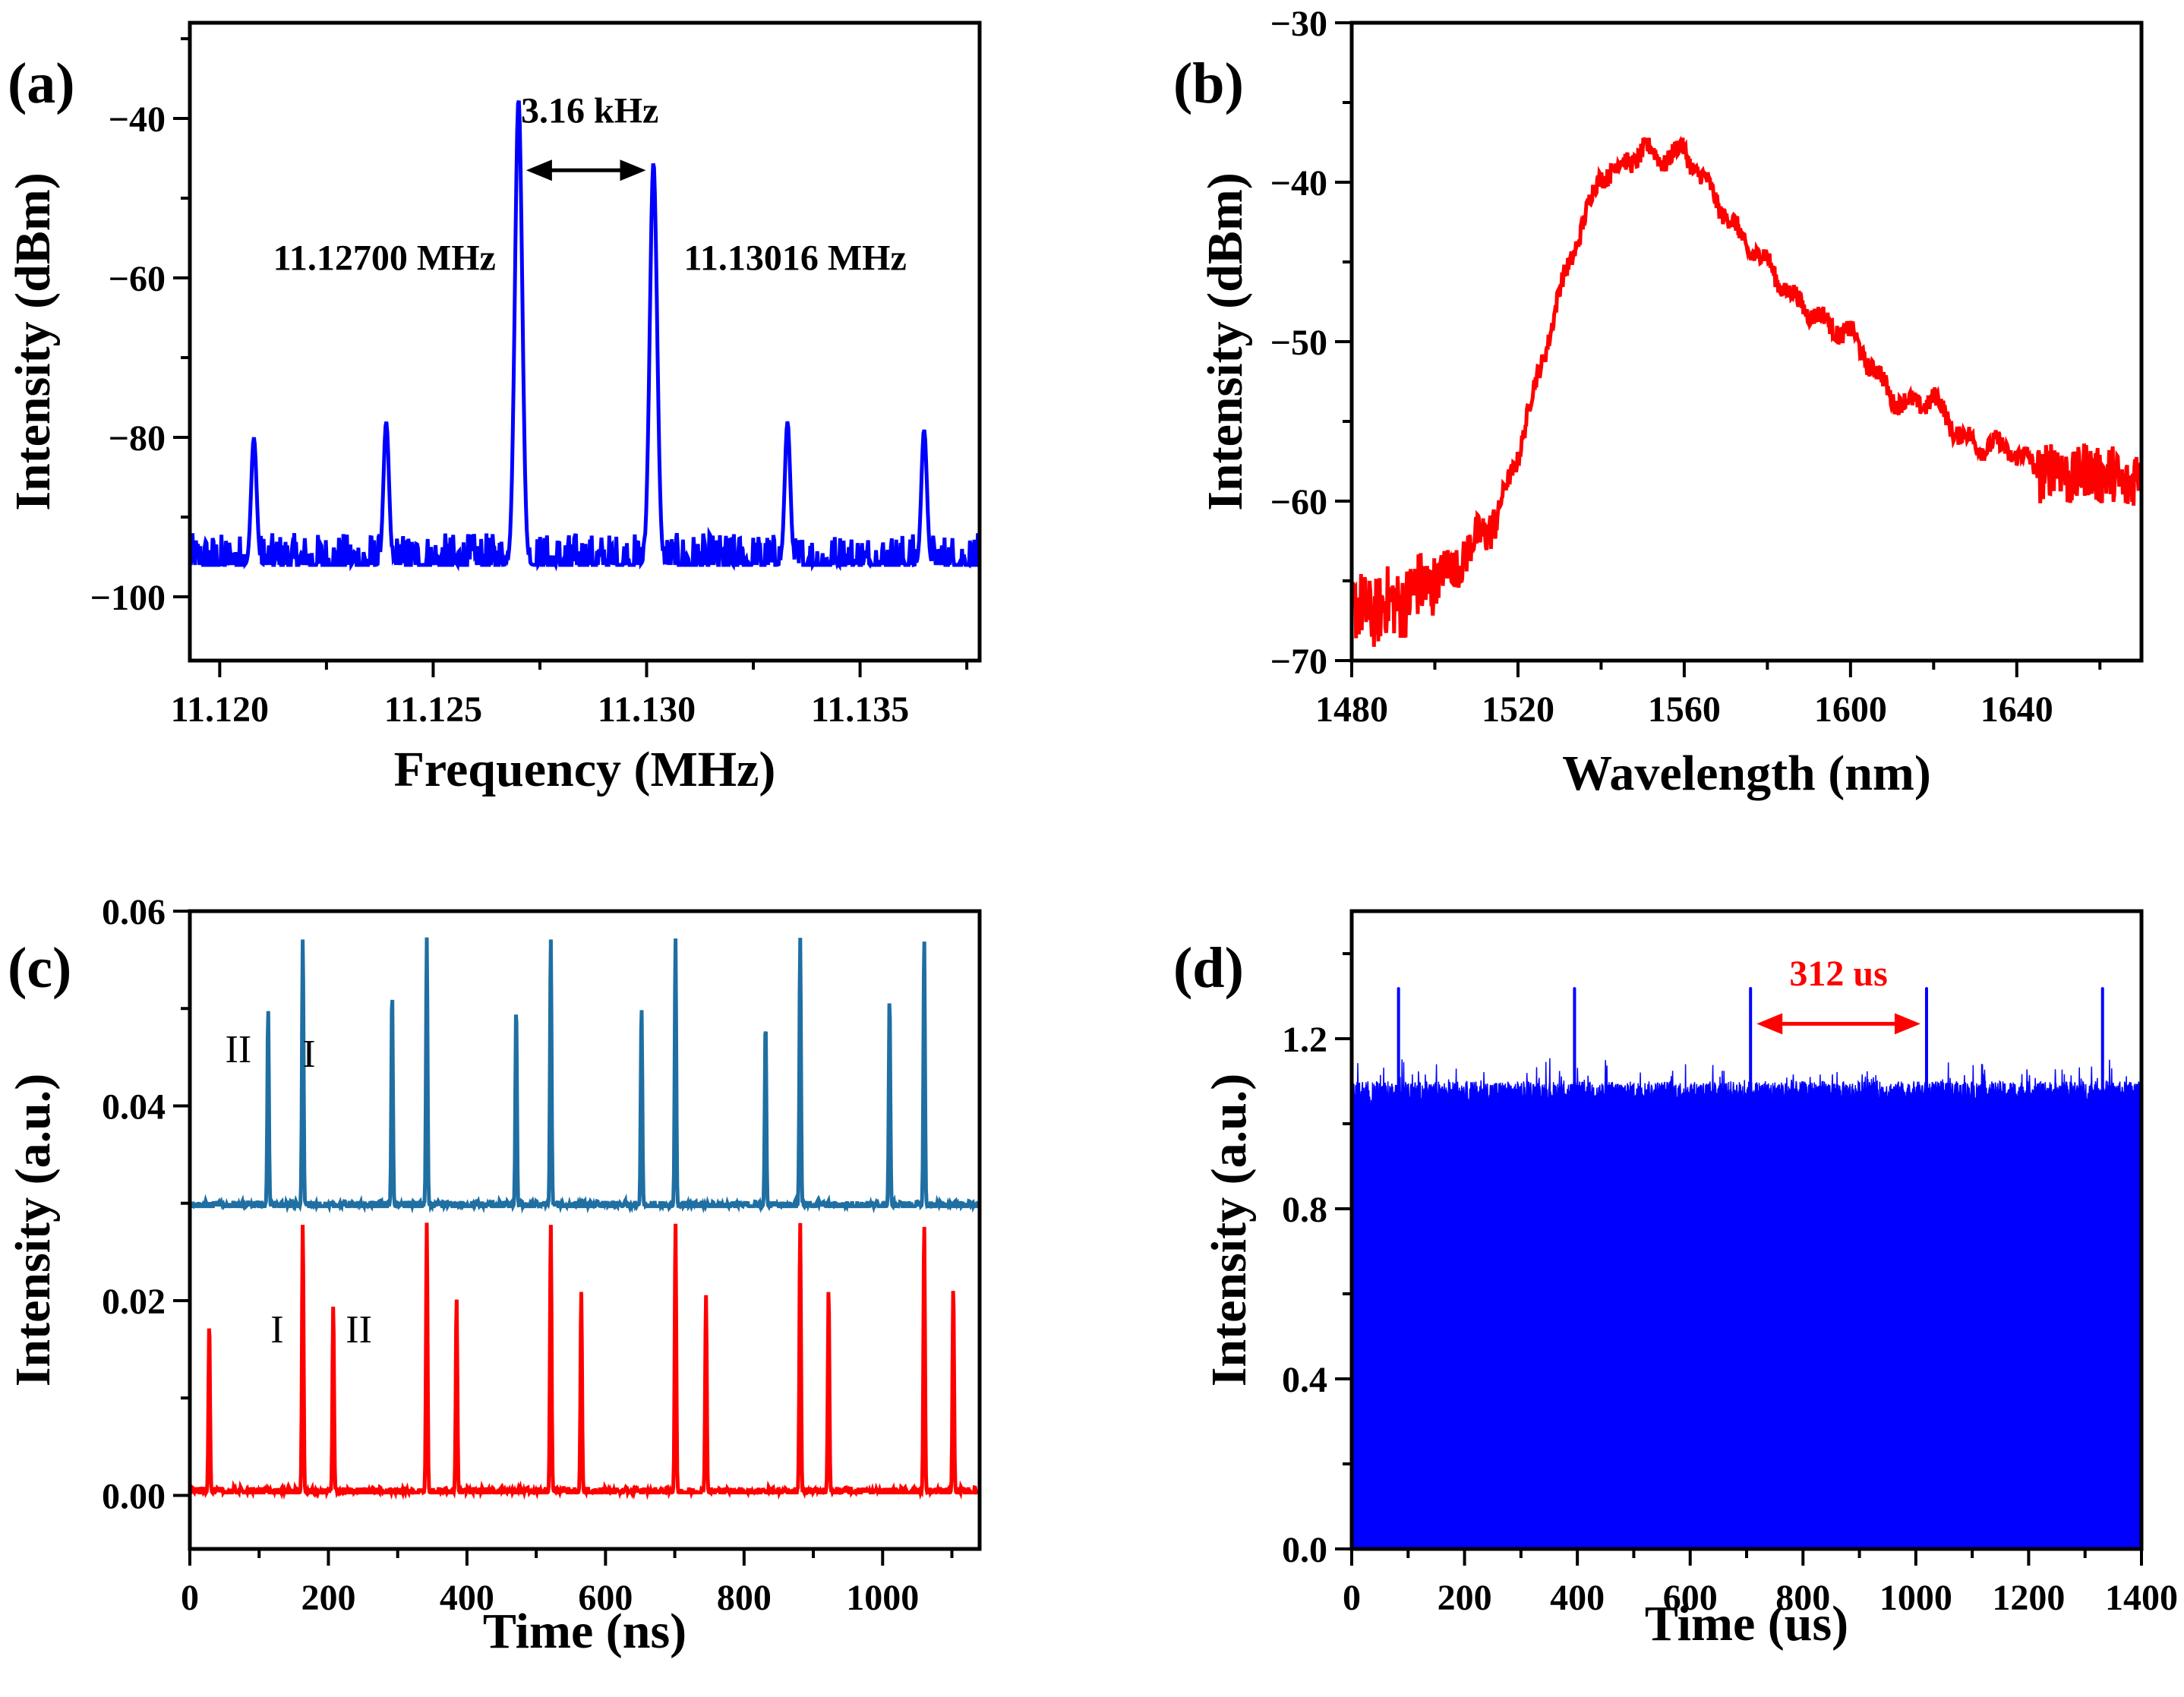 This screenshot has width=2184, height=1697. I want to click on series-line-rf-spectrum, so click(585, 335).